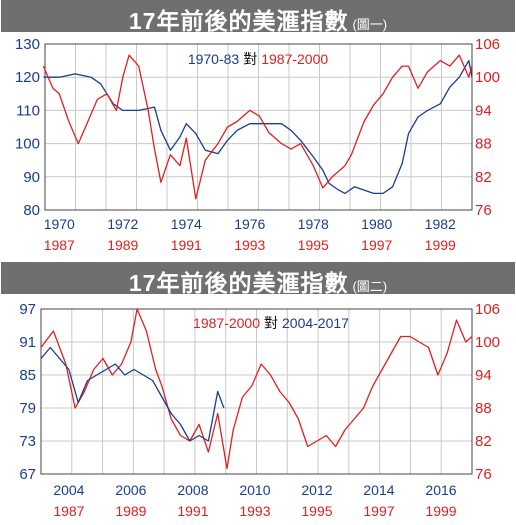 This screenshot has width=516, height=525. Describe the element at coordinates (28, 110) in the screenshot. I see `left-axis-tick-label: 110` at that location.